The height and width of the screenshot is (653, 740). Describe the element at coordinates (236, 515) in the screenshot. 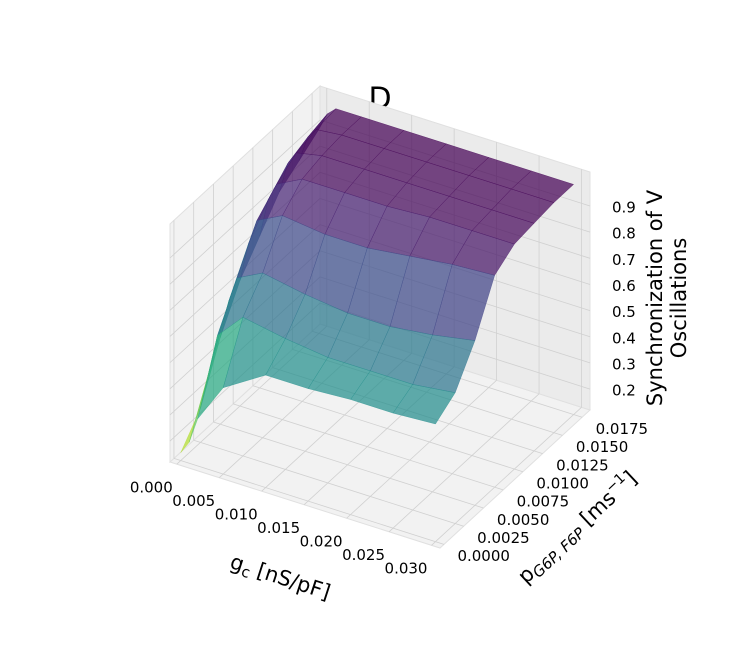

I see `x-tick-label: 0.010` at that location.